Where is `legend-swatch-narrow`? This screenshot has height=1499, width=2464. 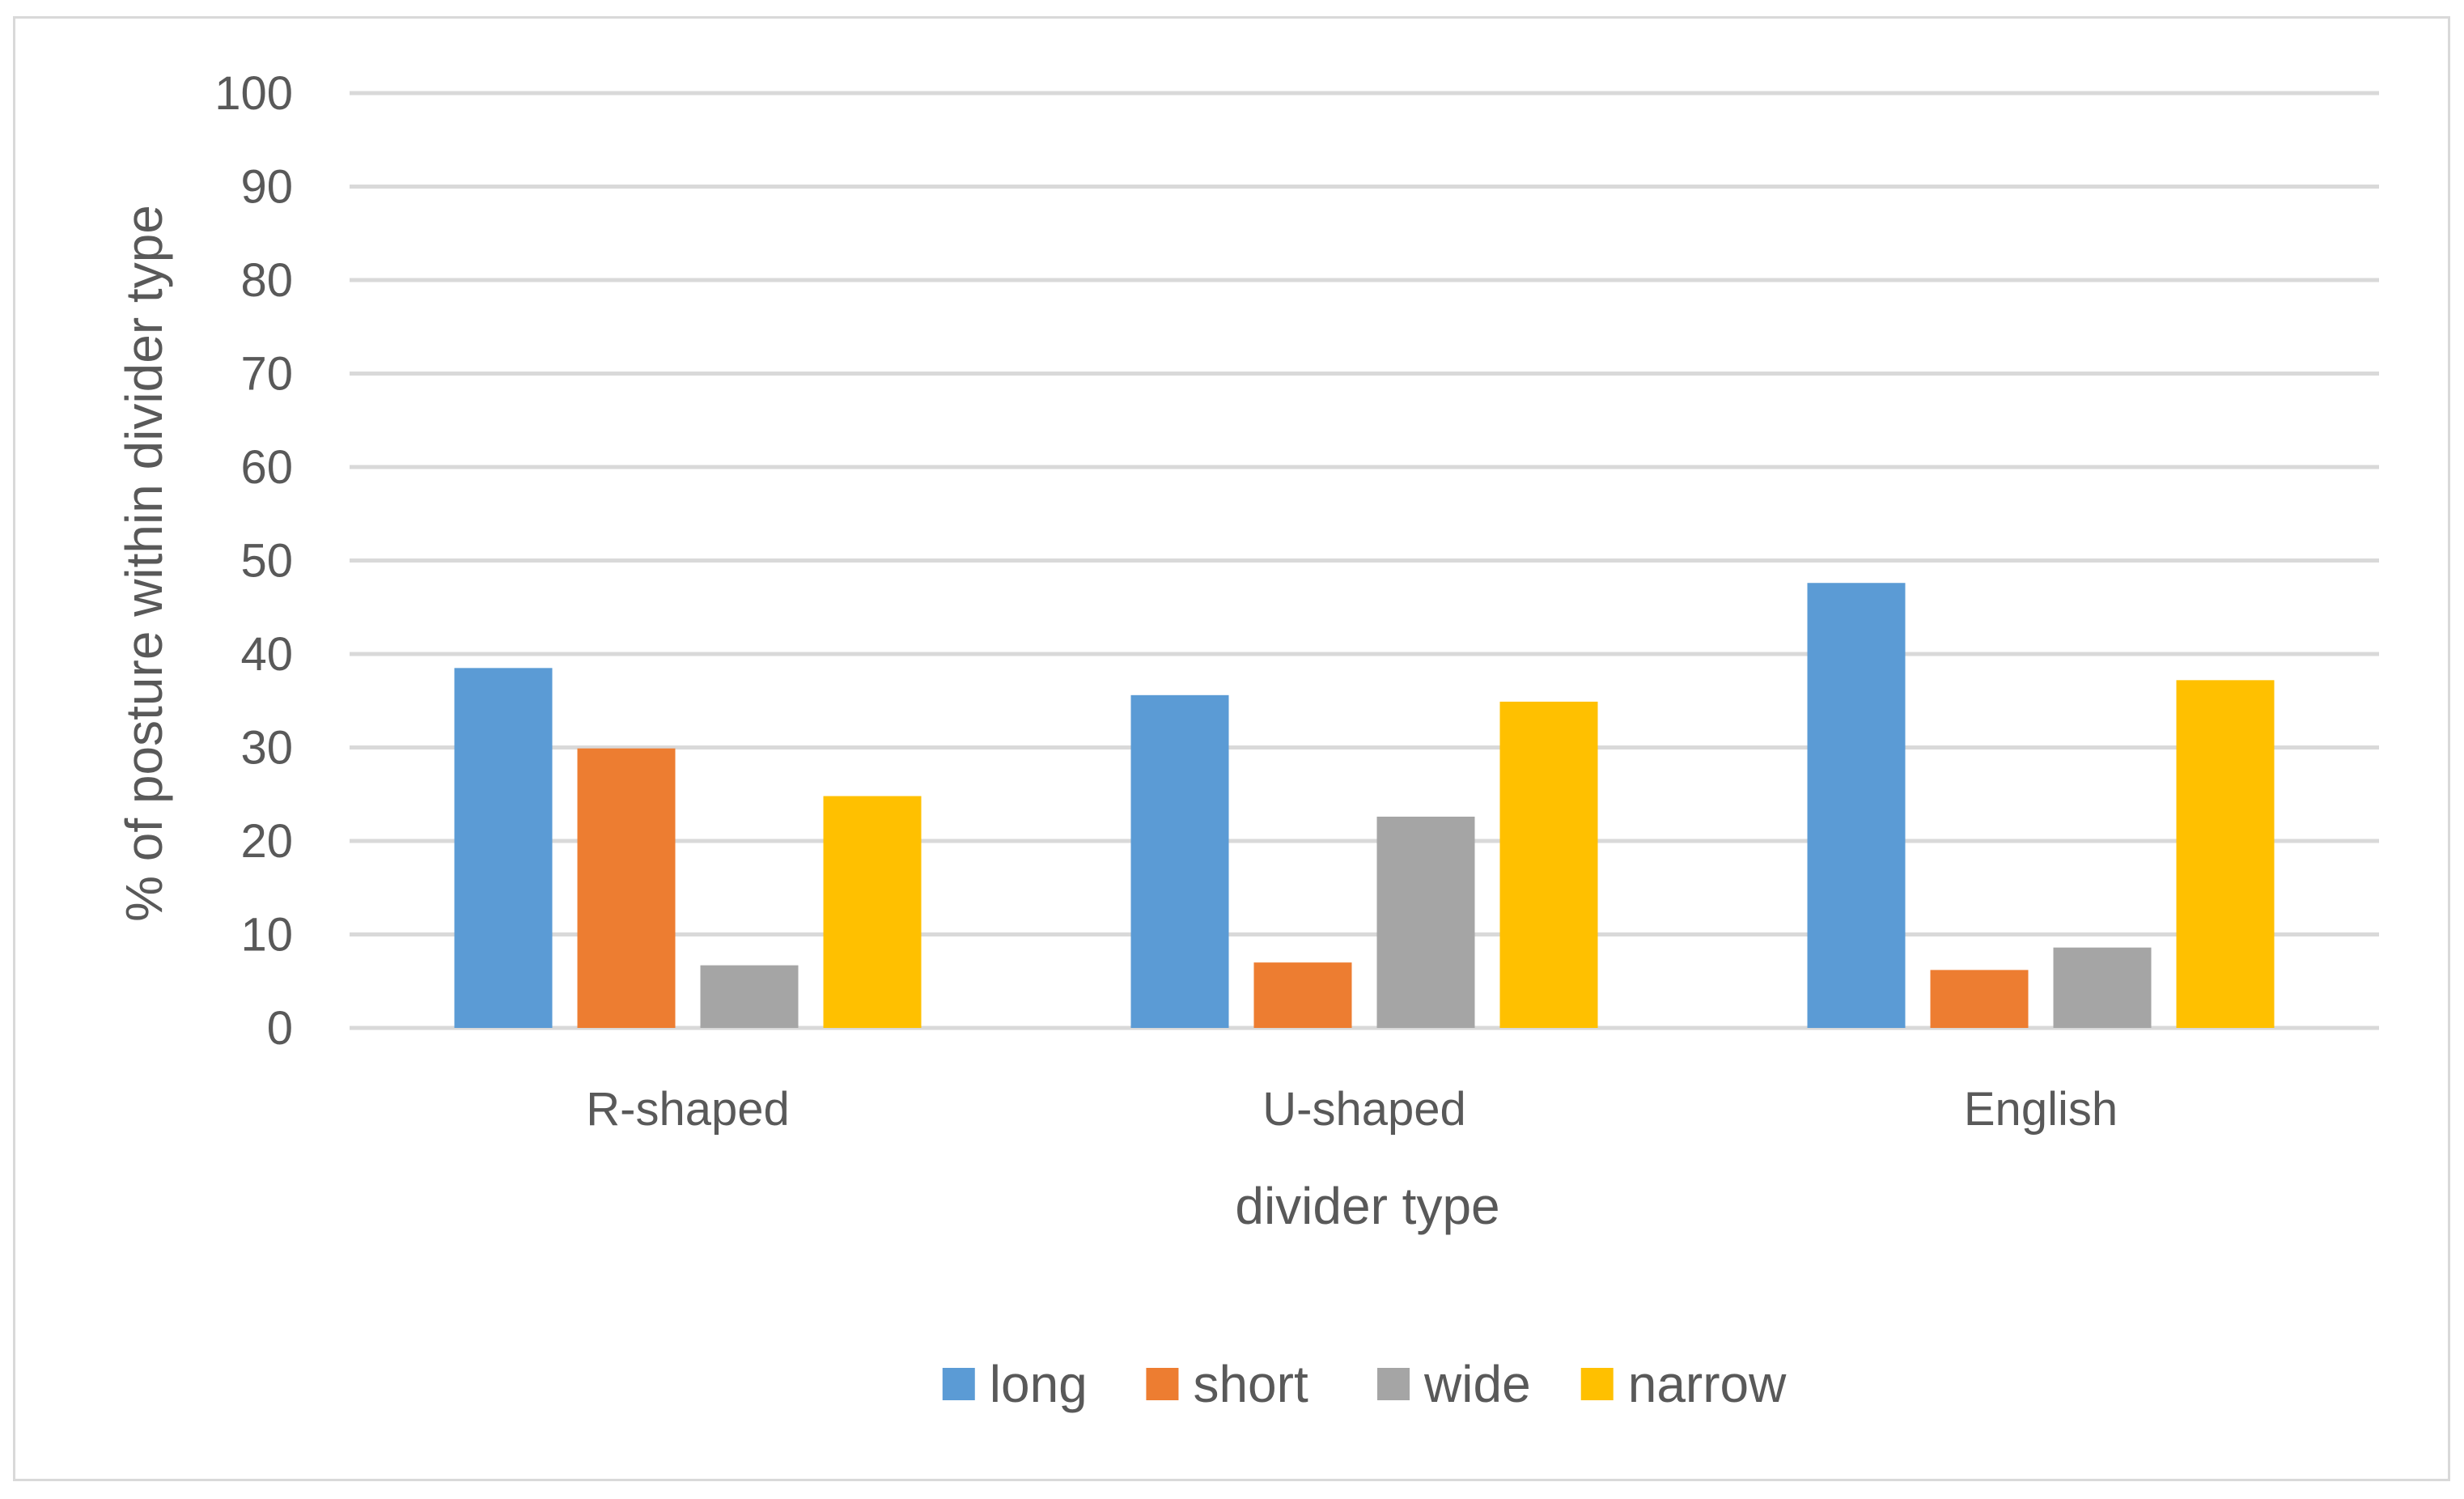 legend-swatch-narrow is located at coordinates (1597, 1384).